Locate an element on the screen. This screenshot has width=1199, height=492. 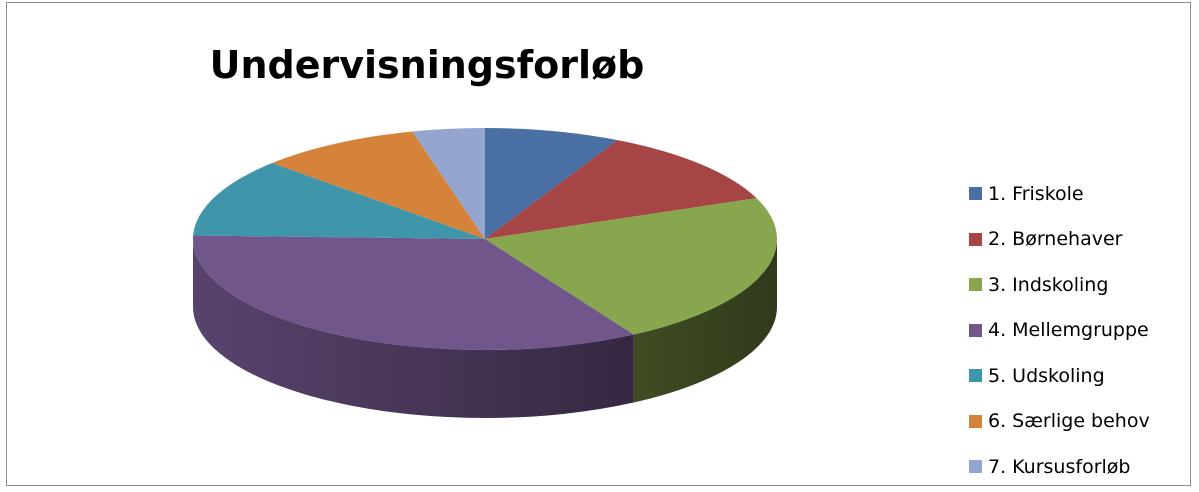
chart-title: Undervisningsforløb is located at coordinates (427, 65).